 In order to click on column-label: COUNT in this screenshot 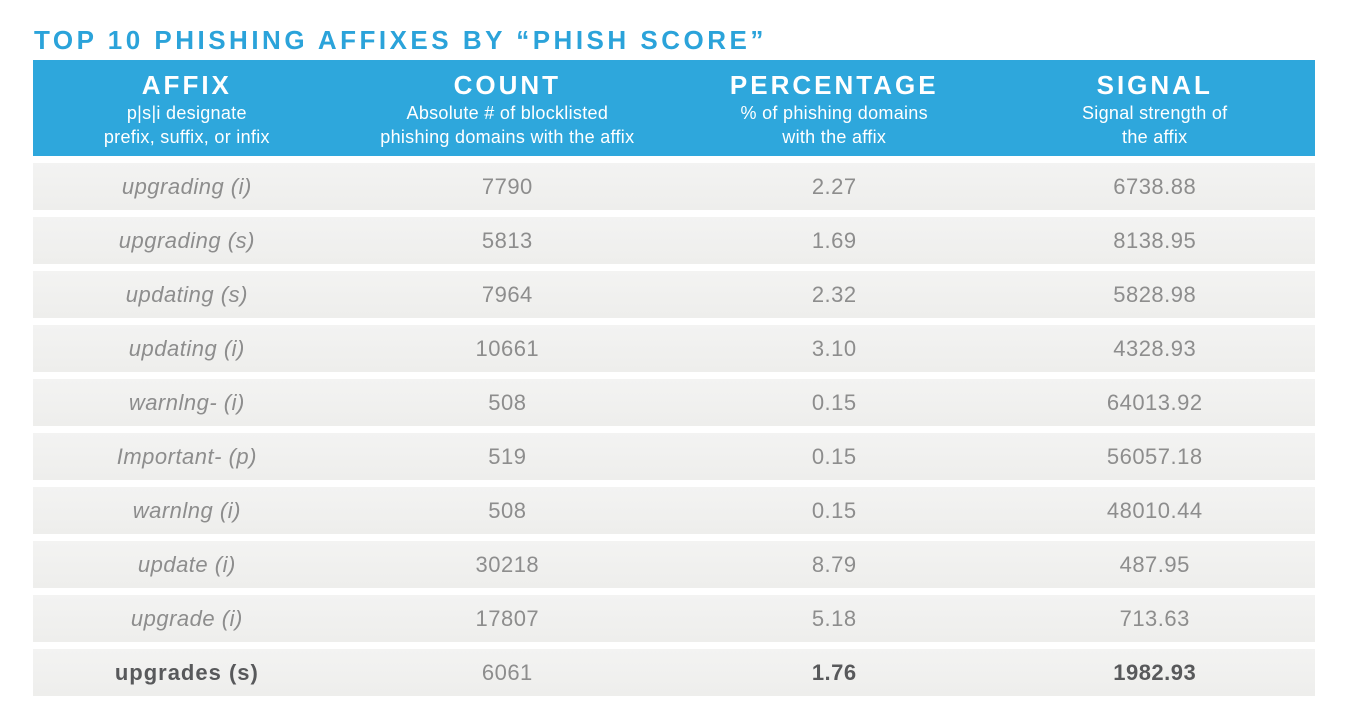, I will do `click(507, 85)`.